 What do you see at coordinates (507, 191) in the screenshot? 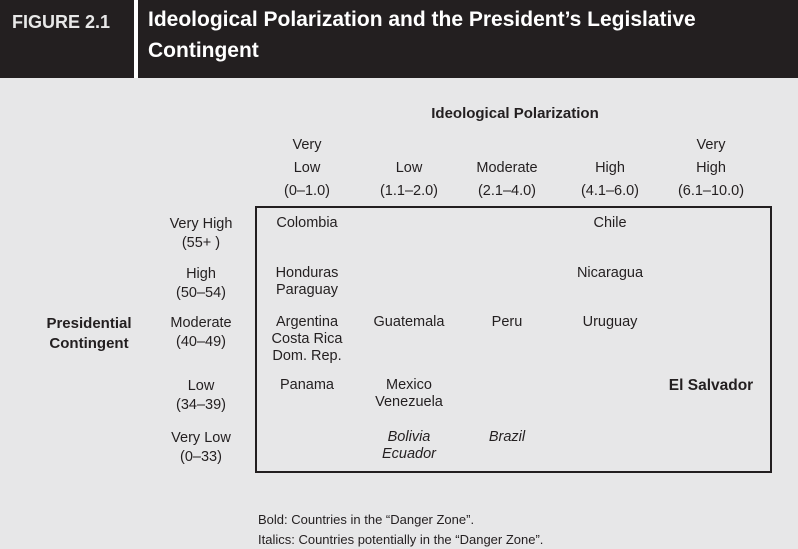
I see `column-header: (2.1–4.0)` at bounding box center [507, 191].